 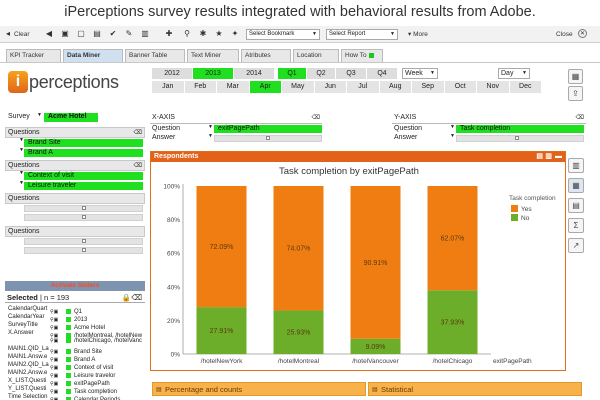 What do you see at coordinates (145, 33) in the screenshot?
I see `report-icon: ▥` at bounding box center [145, 33].